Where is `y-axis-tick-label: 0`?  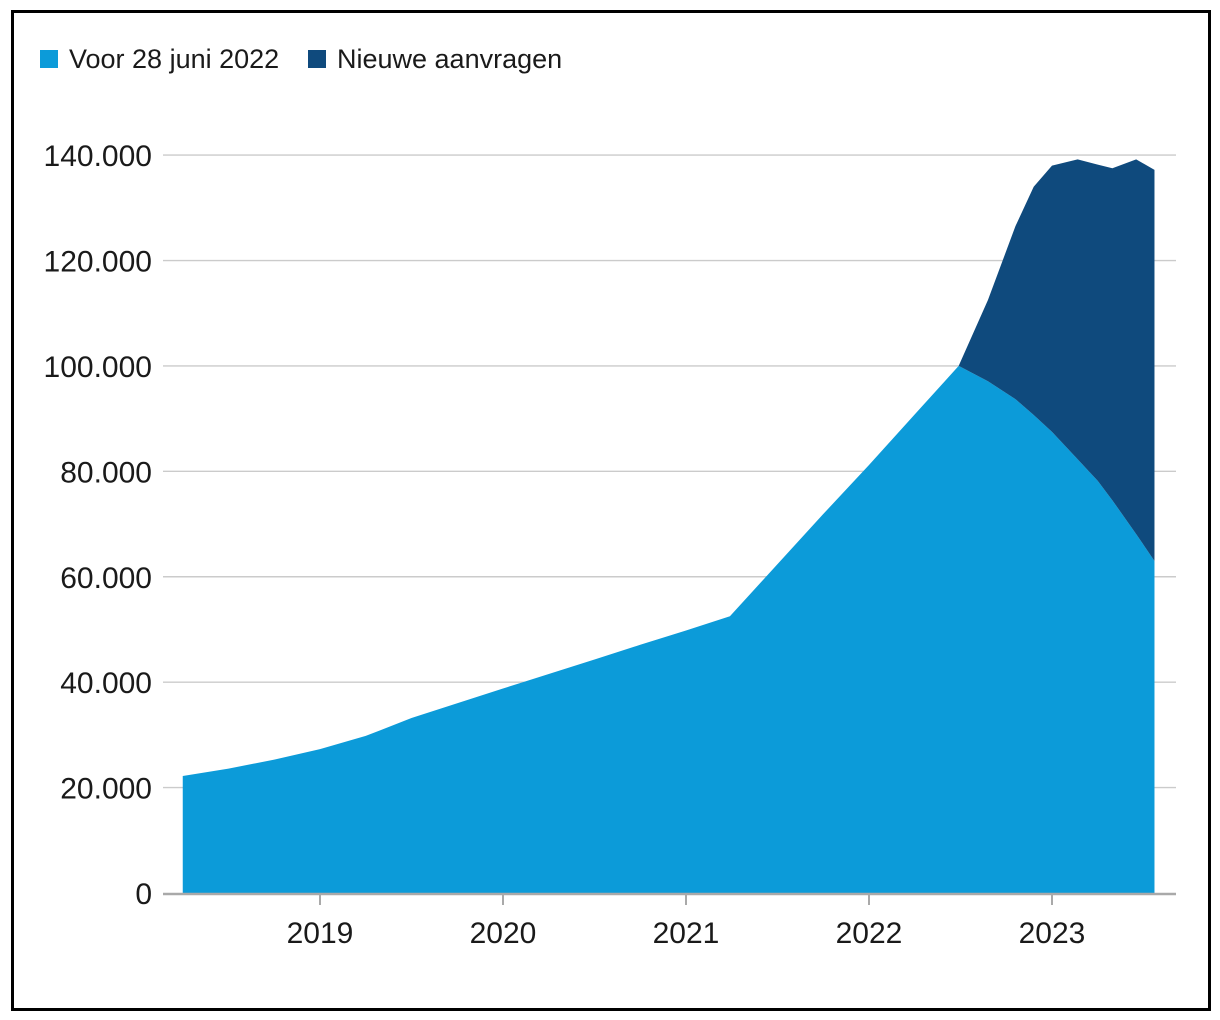
y-axis-tick-label: 0 is located at coordinates (143, 894).